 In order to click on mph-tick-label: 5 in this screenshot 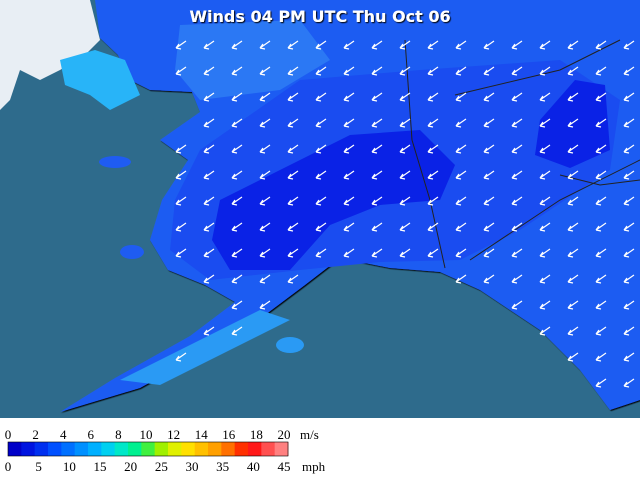, I will do `click(38, 466)`.